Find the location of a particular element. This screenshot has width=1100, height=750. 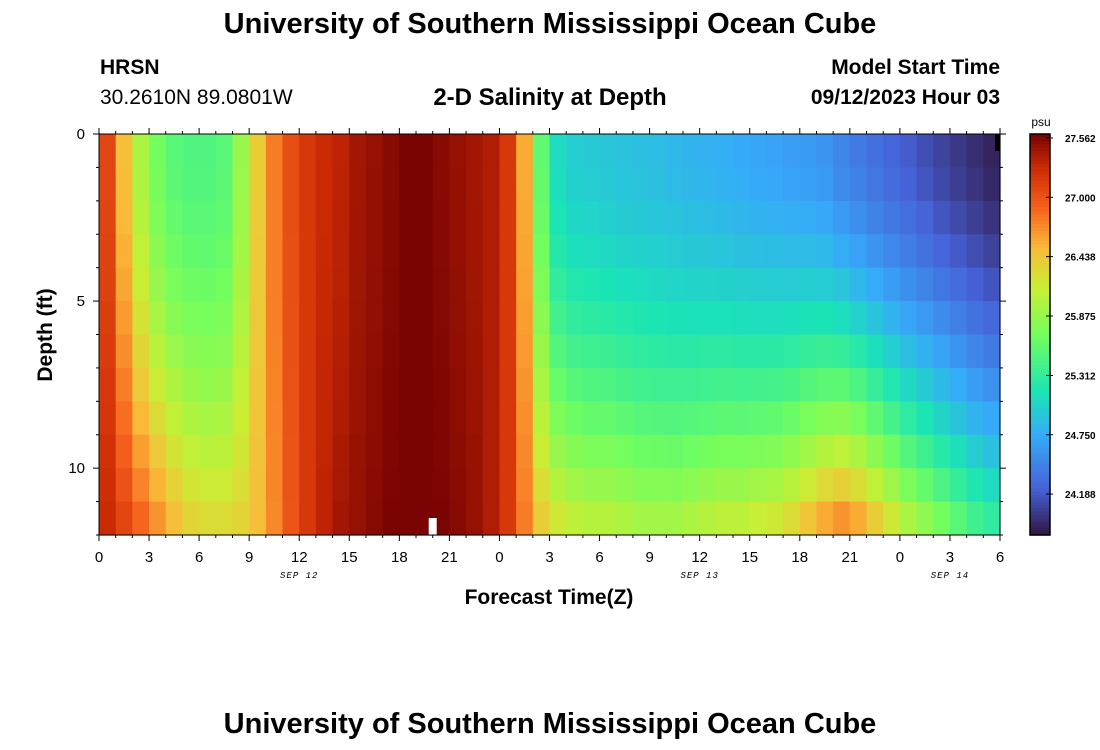

x-tick-label: 18 is located at coordinates (399, 557).